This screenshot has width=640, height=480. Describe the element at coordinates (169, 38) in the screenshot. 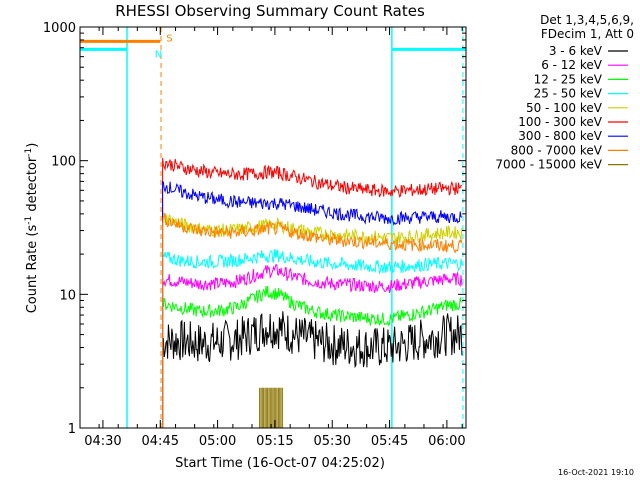

I see `annotation-saa: S` at that location.